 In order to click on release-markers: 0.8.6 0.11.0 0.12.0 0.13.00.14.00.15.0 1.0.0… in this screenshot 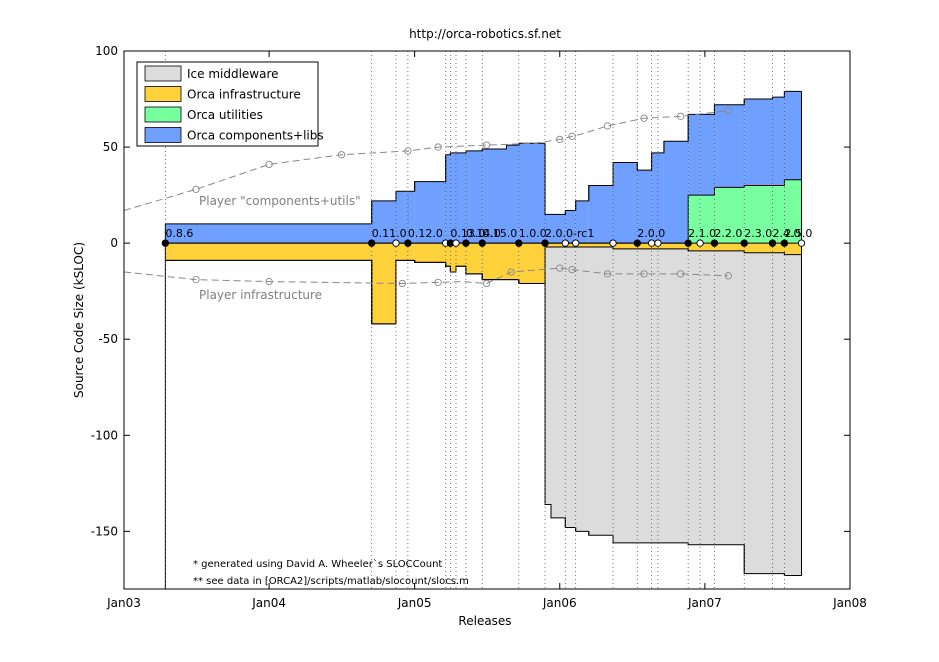, I will do `click(486, 237)`.